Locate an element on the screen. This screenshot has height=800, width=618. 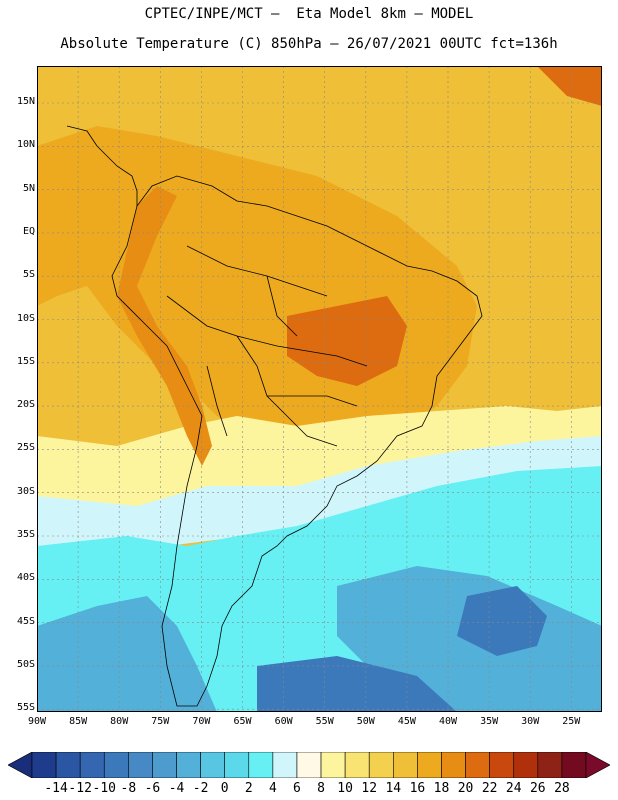
lon-label: 50W is located at coordinates (365, 721).